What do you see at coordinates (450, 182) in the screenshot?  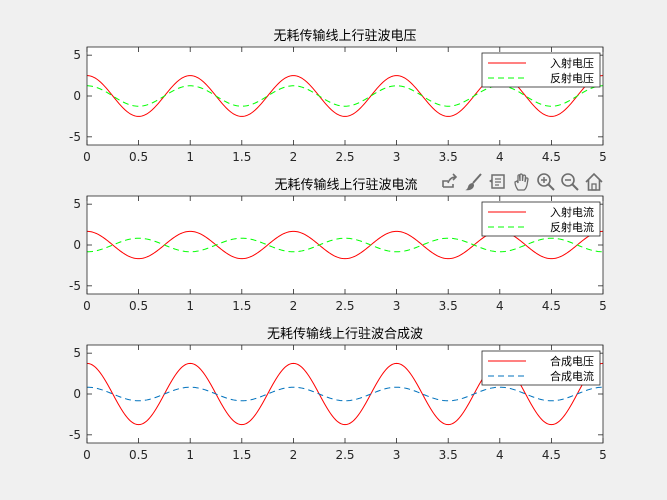 I see `export-icon` at bounding box center [450, 182].